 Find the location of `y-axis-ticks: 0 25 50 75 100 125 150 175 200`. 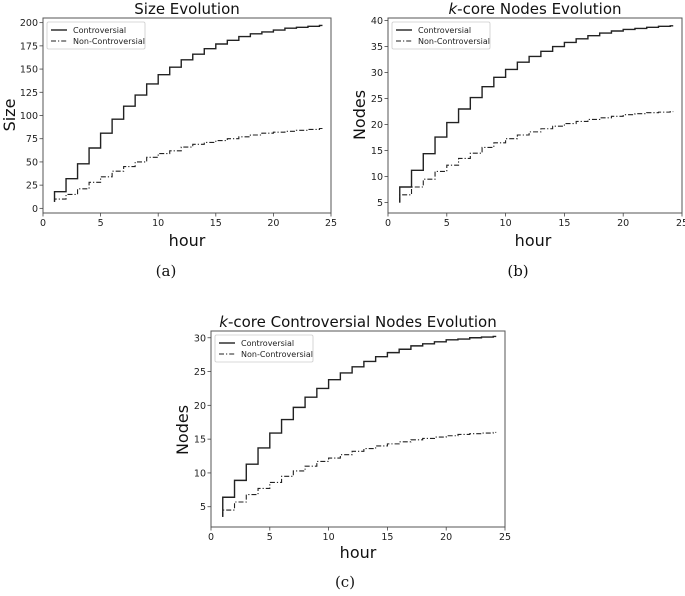

y-axis-ticks: 0 25 50 75 100 125 150 175 200 is located at coordinates (31, 116).